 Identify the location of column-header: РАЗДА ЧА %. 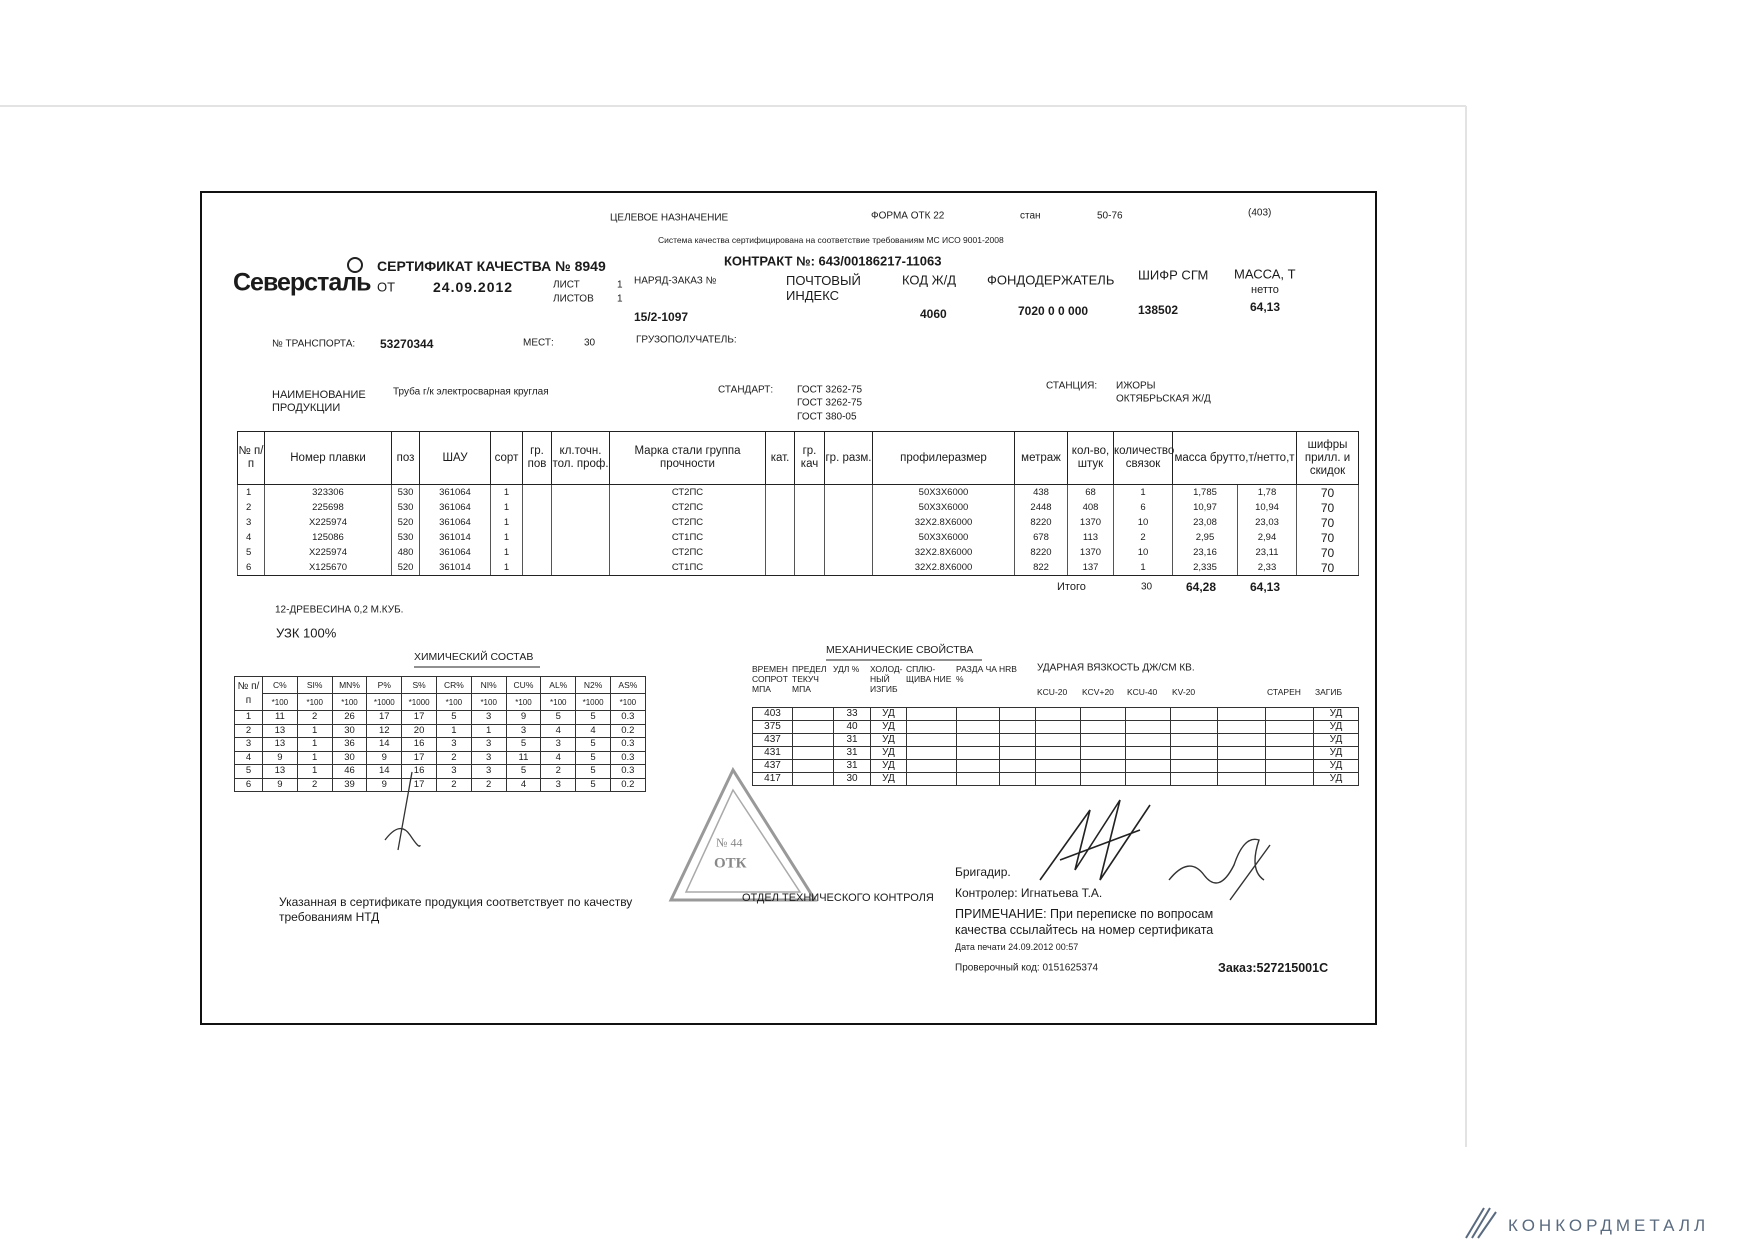
(976, 674).